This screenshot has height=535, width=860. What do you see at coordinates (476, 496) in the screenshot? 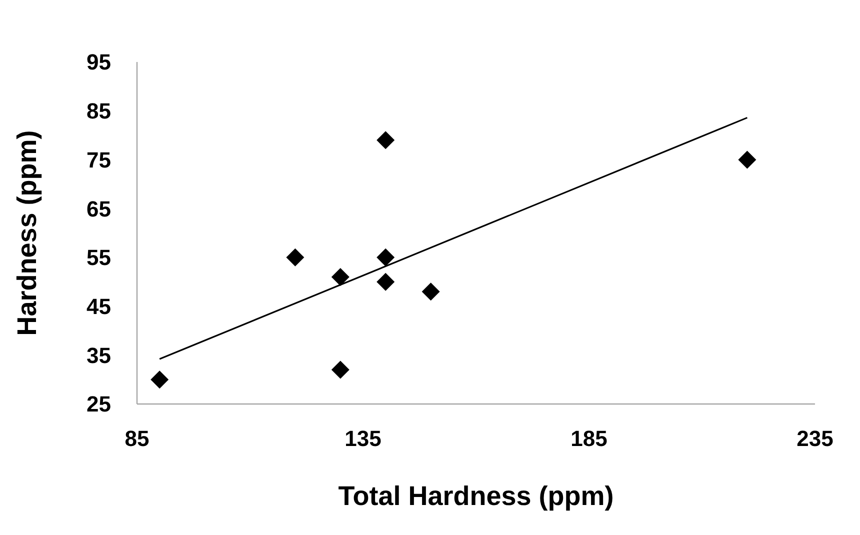
I see `x-axis-title: Total Hardness (ppm)` at bounding box center [476, 496].